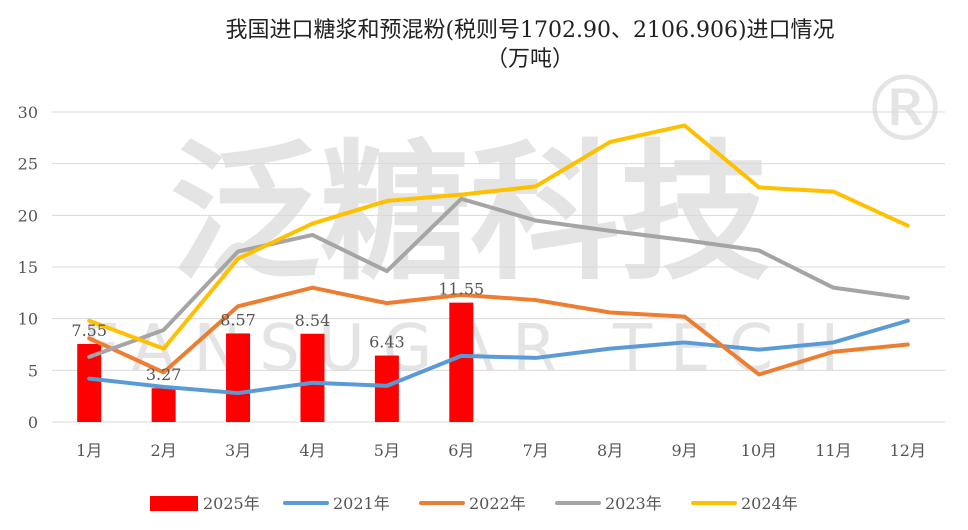  Describe the element at coordinates (610, 450) in the screenshot. I see `x-tick-label: 8月` at that location.